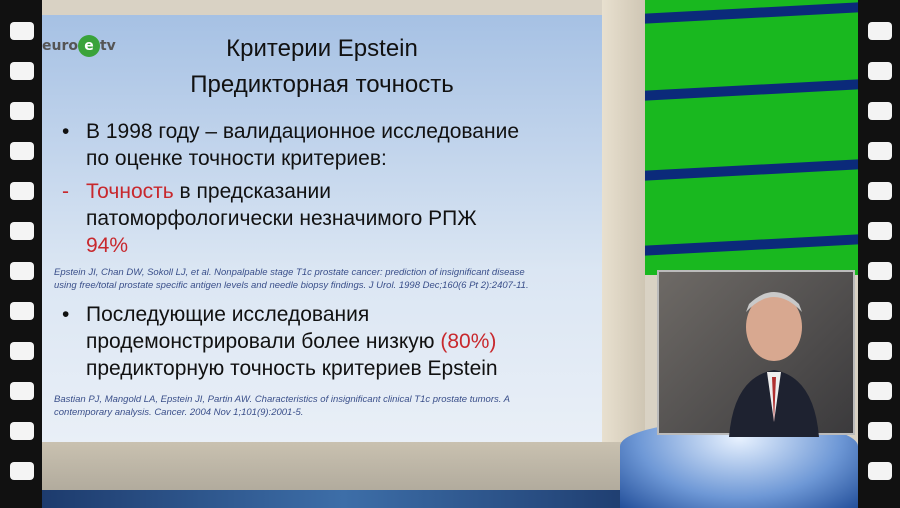 This screenshot has height=508, width=900. What do you see at coordinates (879, 254) in the screenshot?
I see `film-strip-right` at bounding box center [879, 254].